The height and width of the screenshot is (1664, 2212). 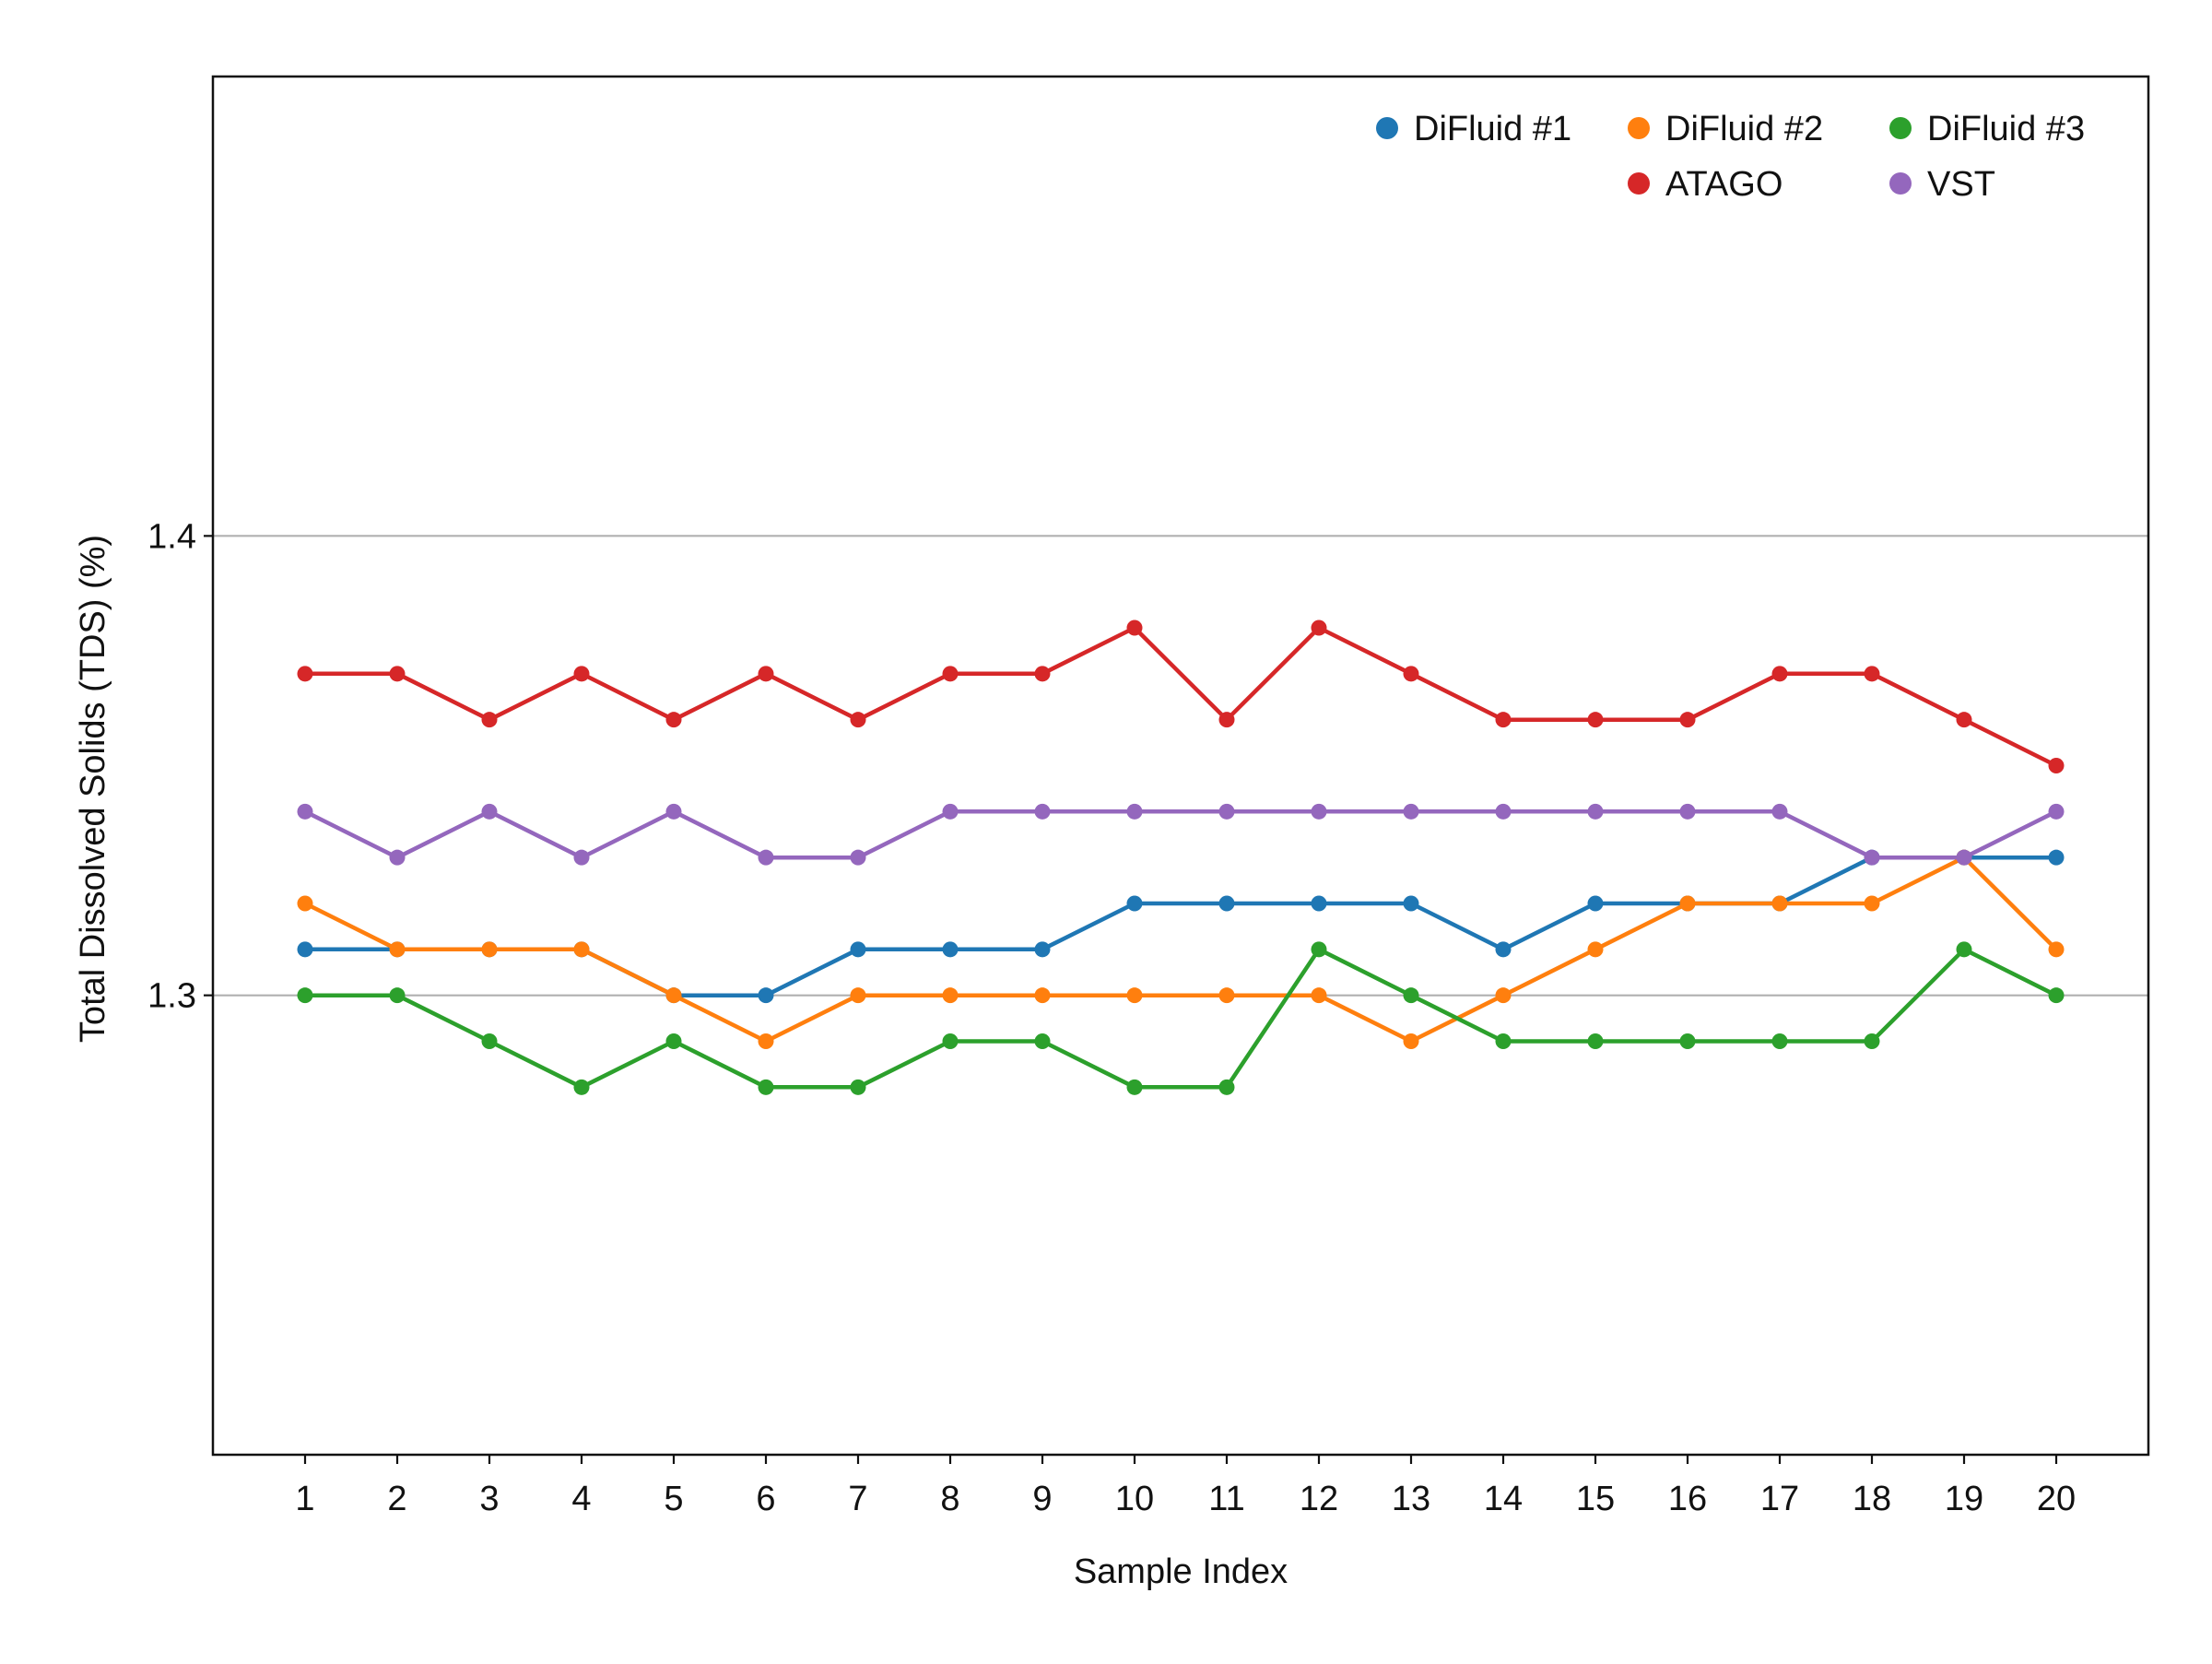 I want to click on x-tick-label: 3, so click(x=489, y=1499).